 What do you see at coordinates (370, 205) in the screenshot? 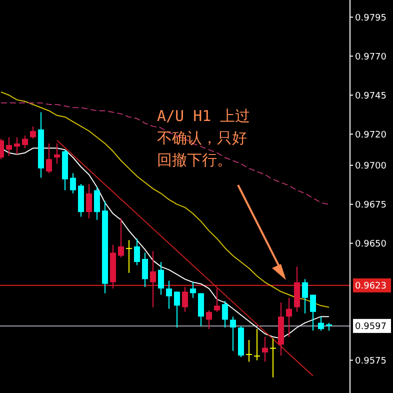
I see `y-tick-label: 0.9675` at bounding box center [370, 205].